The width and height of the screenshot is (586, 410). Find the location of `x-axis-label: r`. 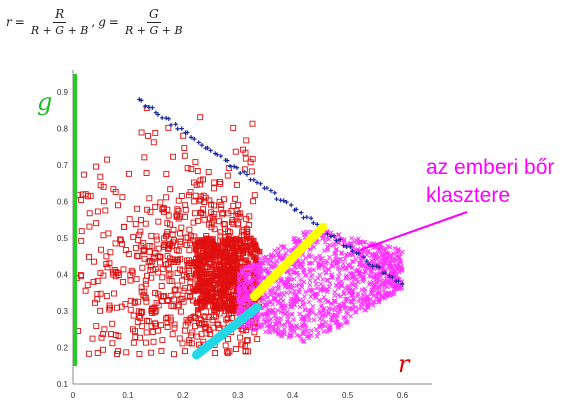

x-axis-label: r is located at coordinates (404, 364).